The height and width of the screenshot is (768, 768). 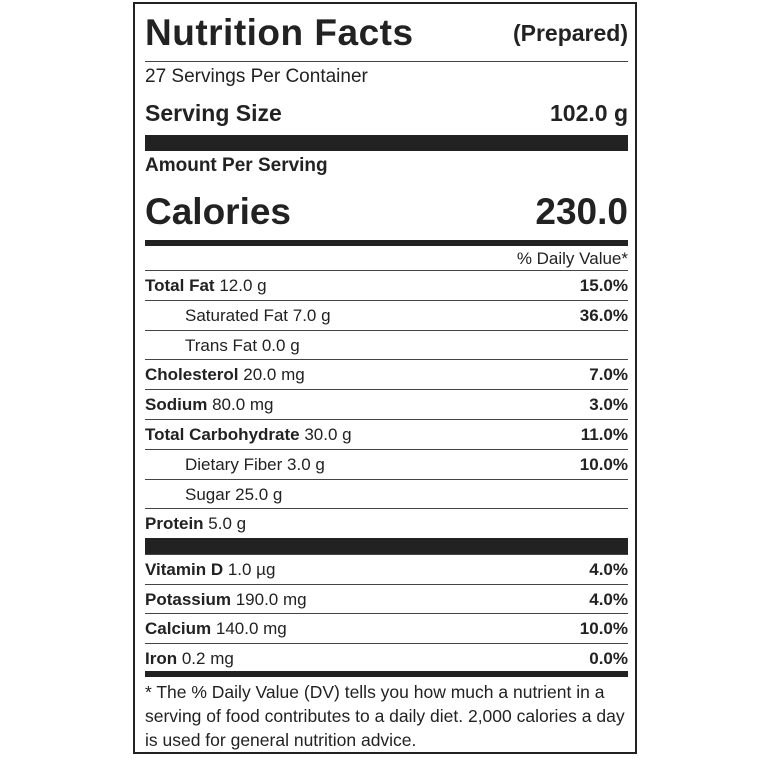 I want to click on header: Nutrition Facts (Prepared), so click(x=386, y=34).